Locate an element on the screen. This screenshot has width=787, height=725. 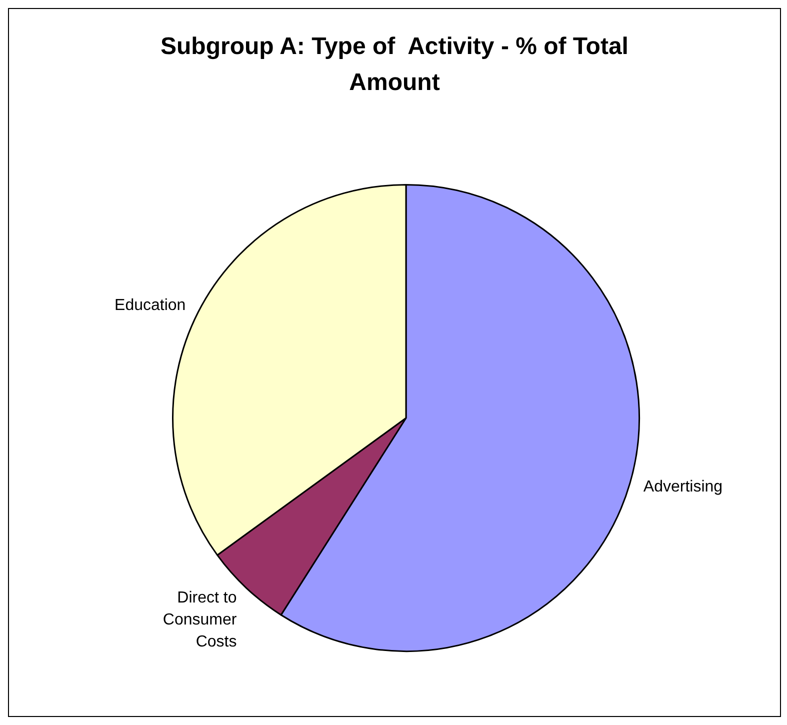
chart-title: Subgroup A: Type of Activity - % of Total Amount is located at coordinates (395, 65).